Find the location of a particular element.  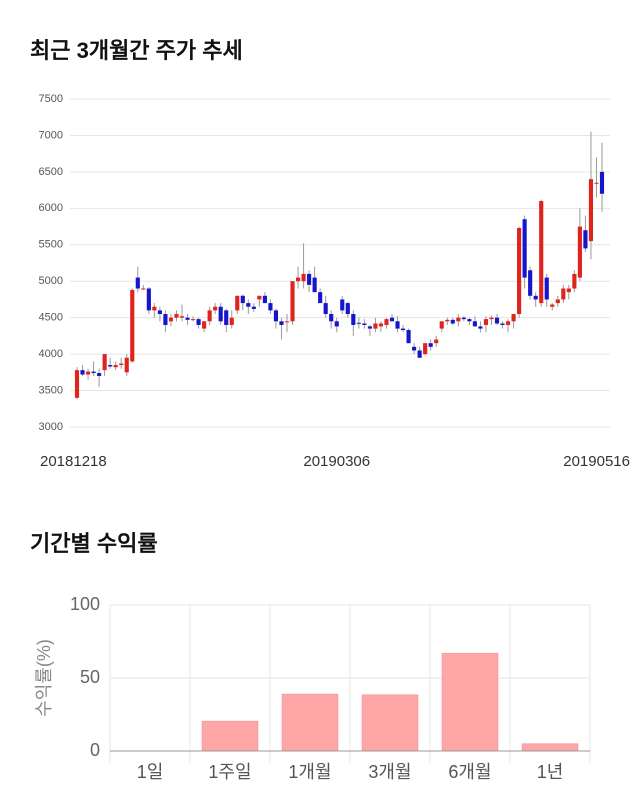

x-tick-label: 1주일 is located at coordinates (229, 772).